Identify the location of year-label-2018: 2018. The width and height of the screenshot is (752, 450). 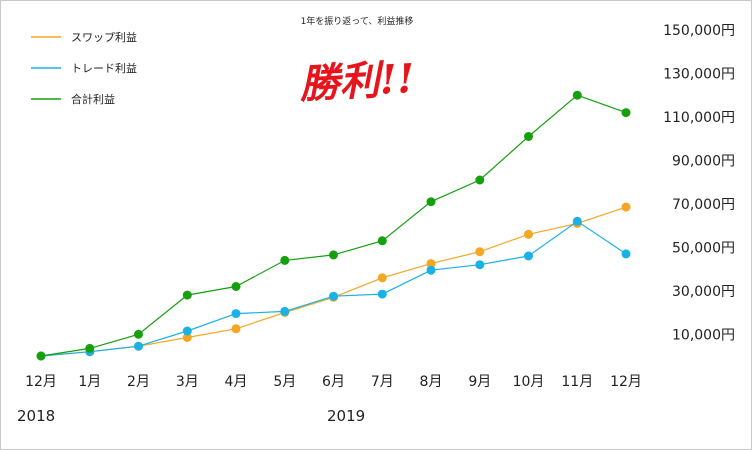
(36, 416).